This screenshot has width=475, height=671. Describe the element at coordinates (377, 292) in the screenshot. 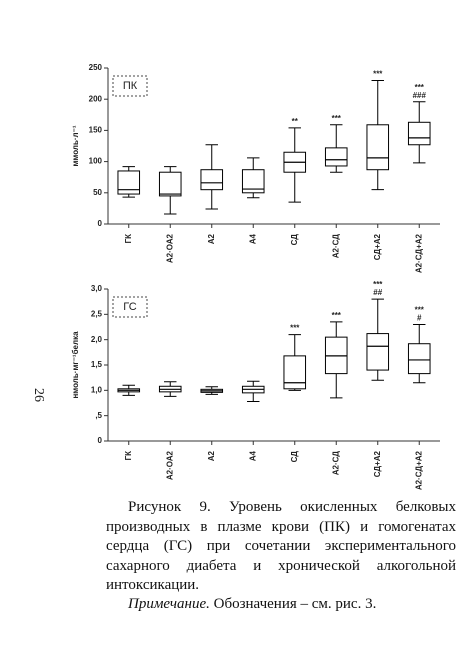

I see `annotation: ##` at that location.